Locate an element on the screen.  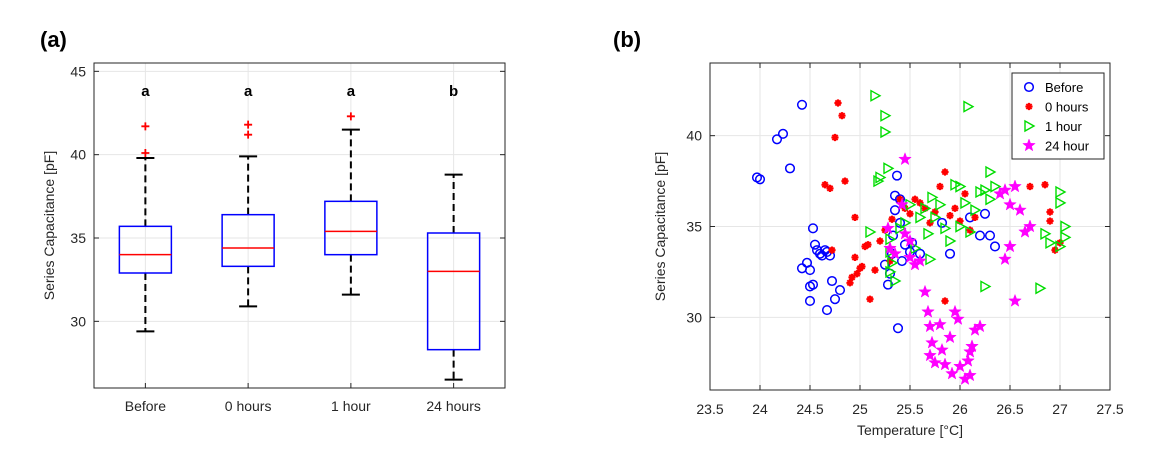
legend-label: 0 hours is located at coordinates (1067, 107).